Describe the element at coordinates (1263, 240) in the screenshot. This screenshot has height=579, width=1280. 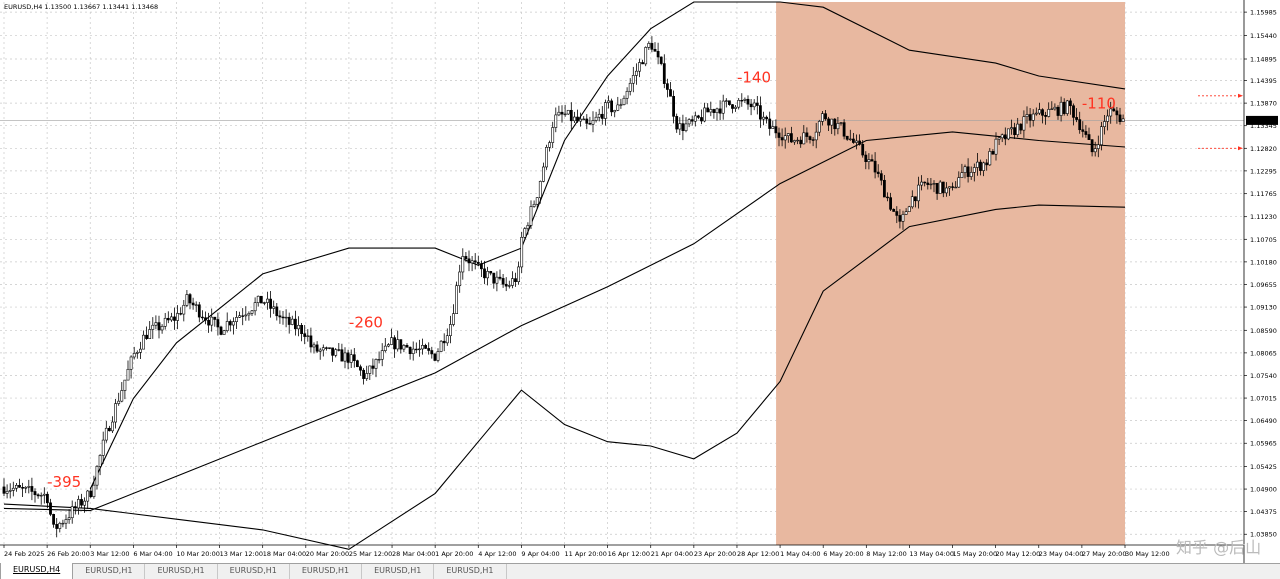
I see `price-tick-label: 1.10705` at that location.